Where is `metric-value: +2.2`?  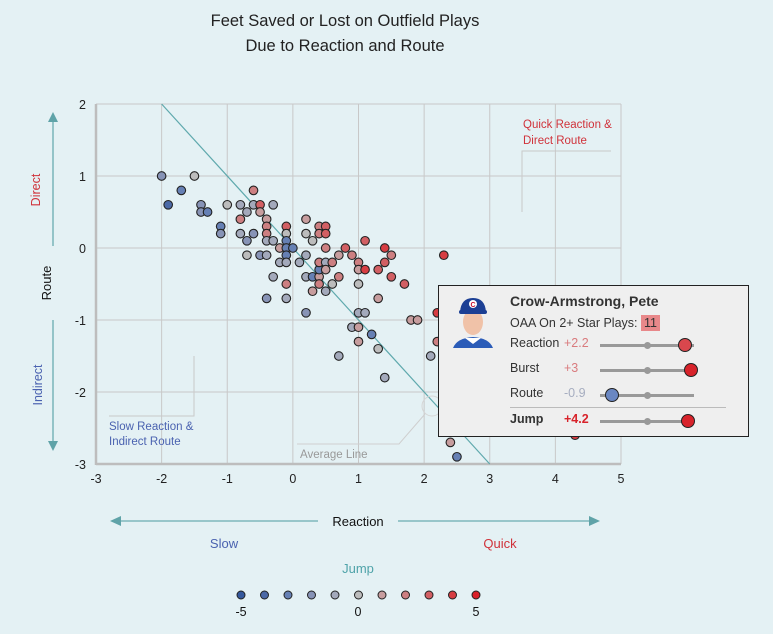
metric-value: +2.2 is located at coordinates (576, 343).